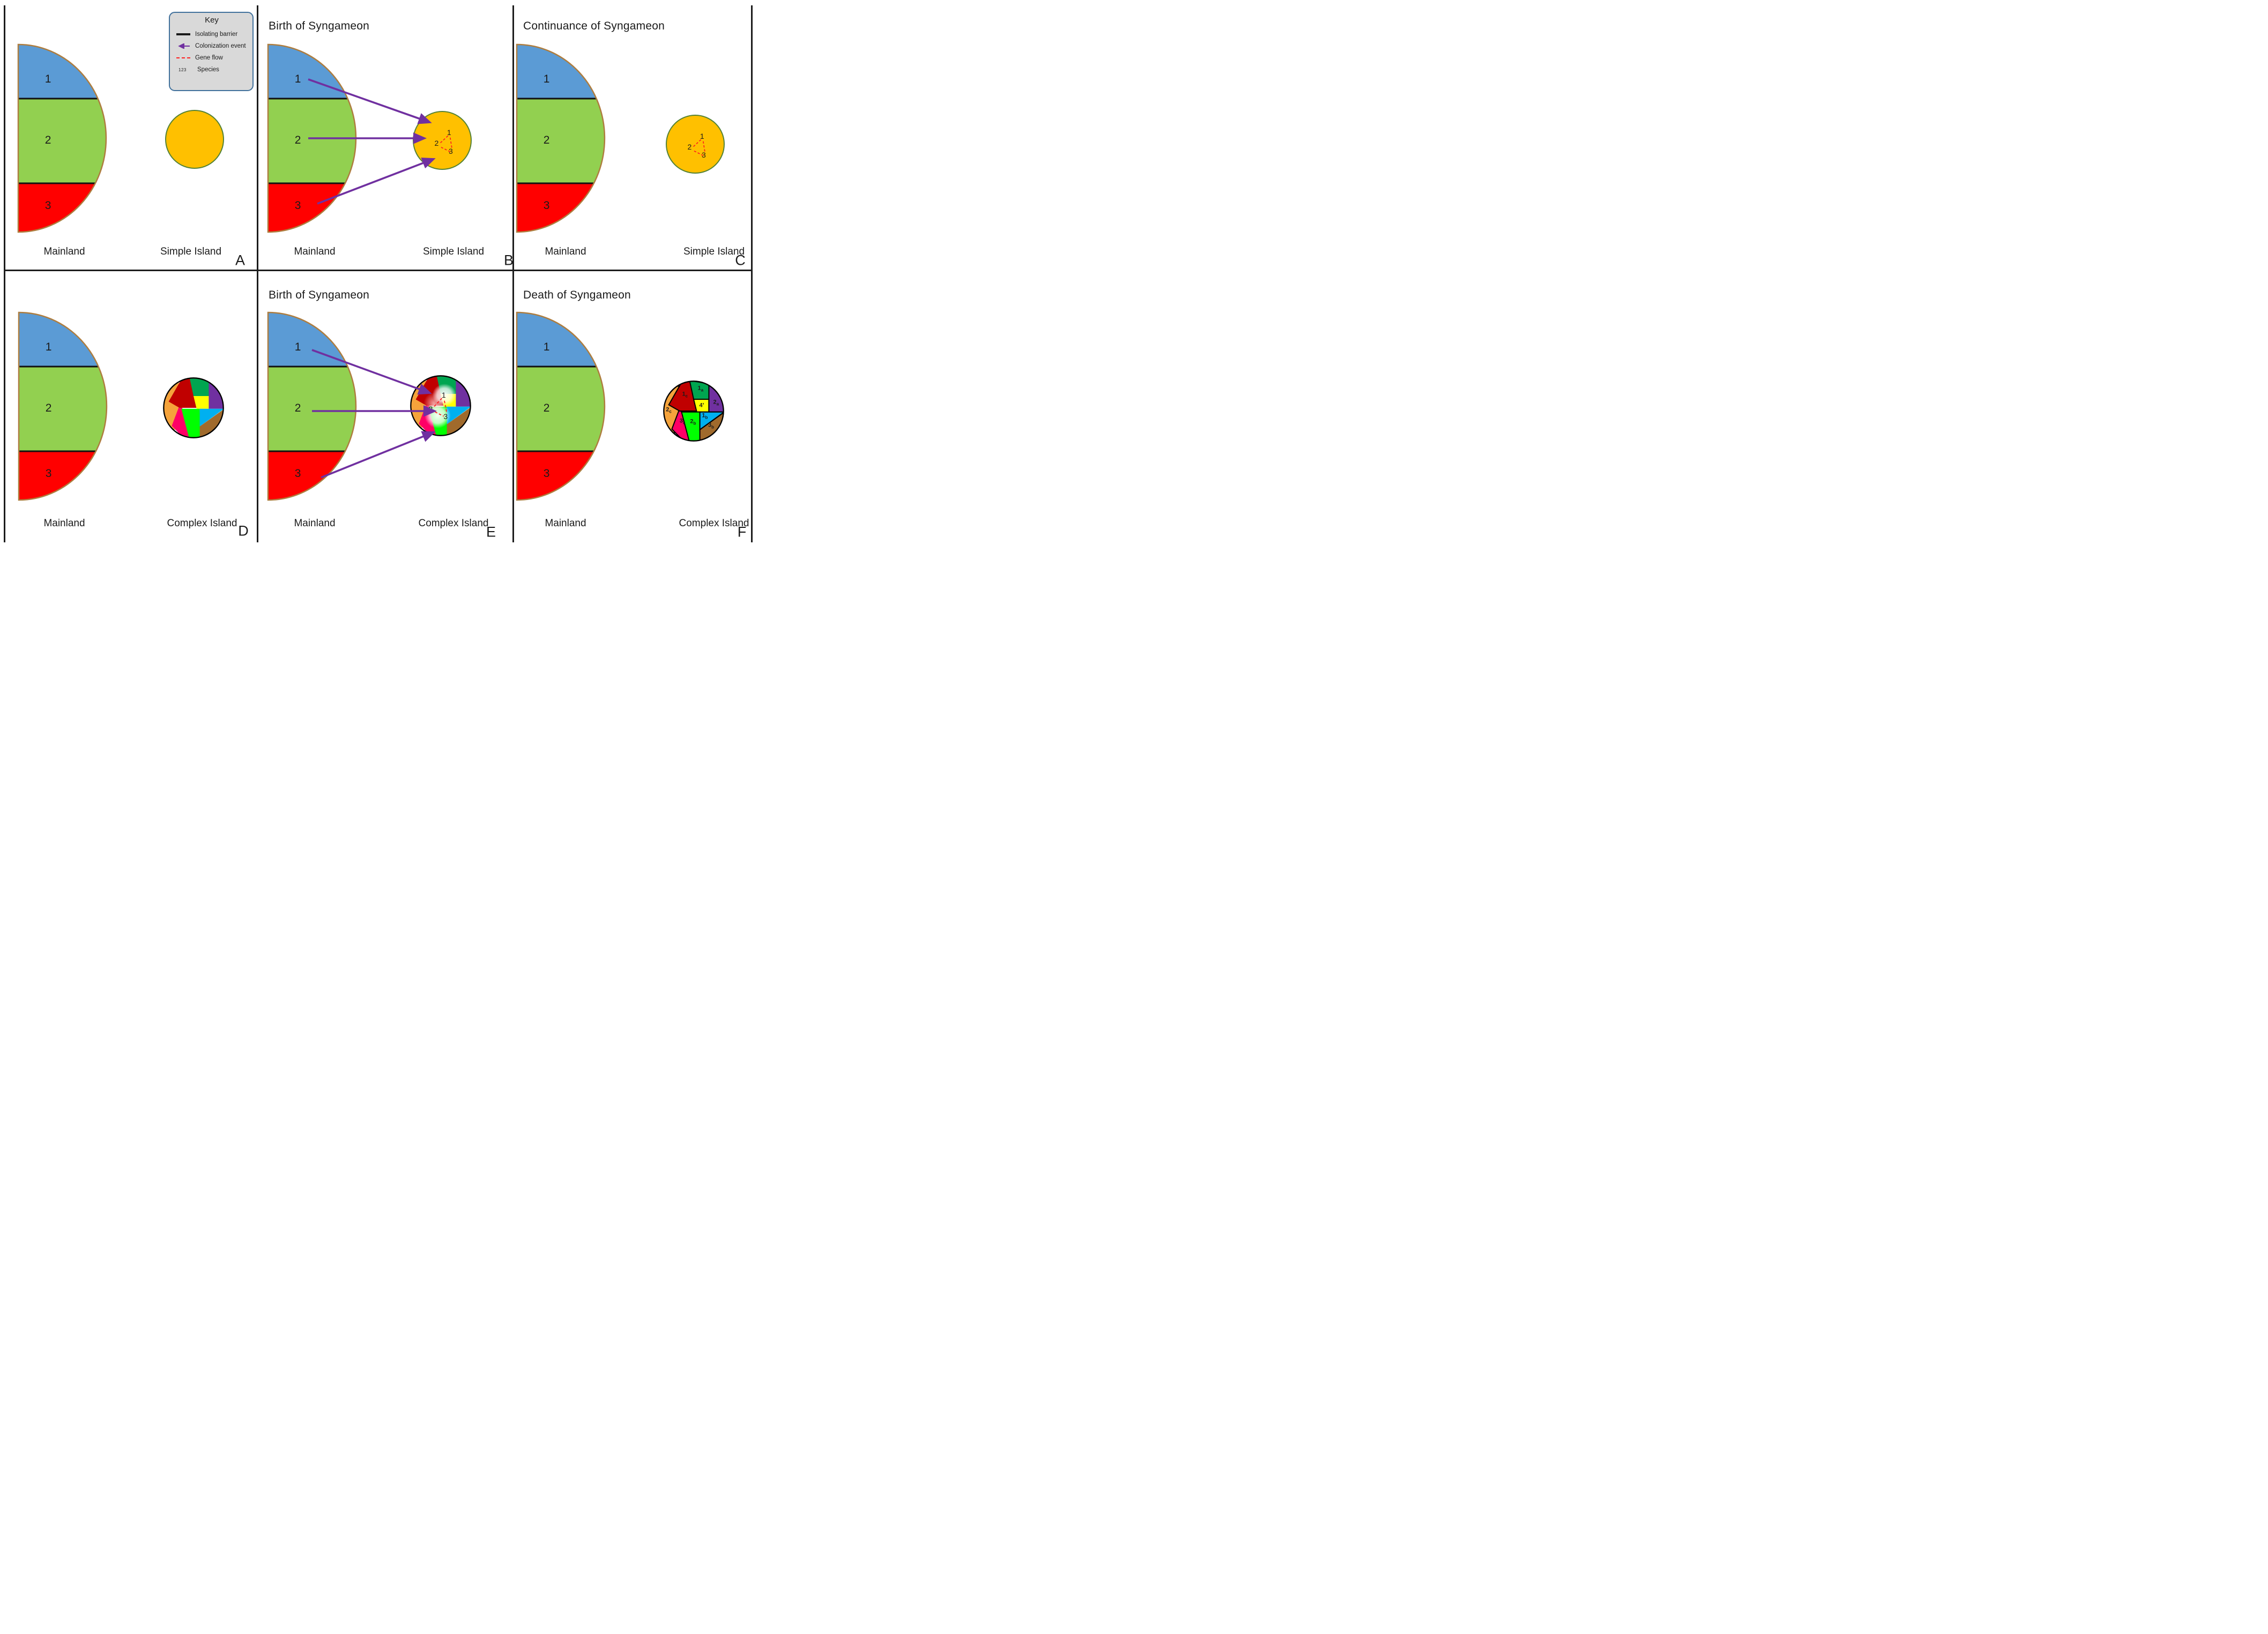  I want to click on panel-letter-d: D, so click(243, 531).